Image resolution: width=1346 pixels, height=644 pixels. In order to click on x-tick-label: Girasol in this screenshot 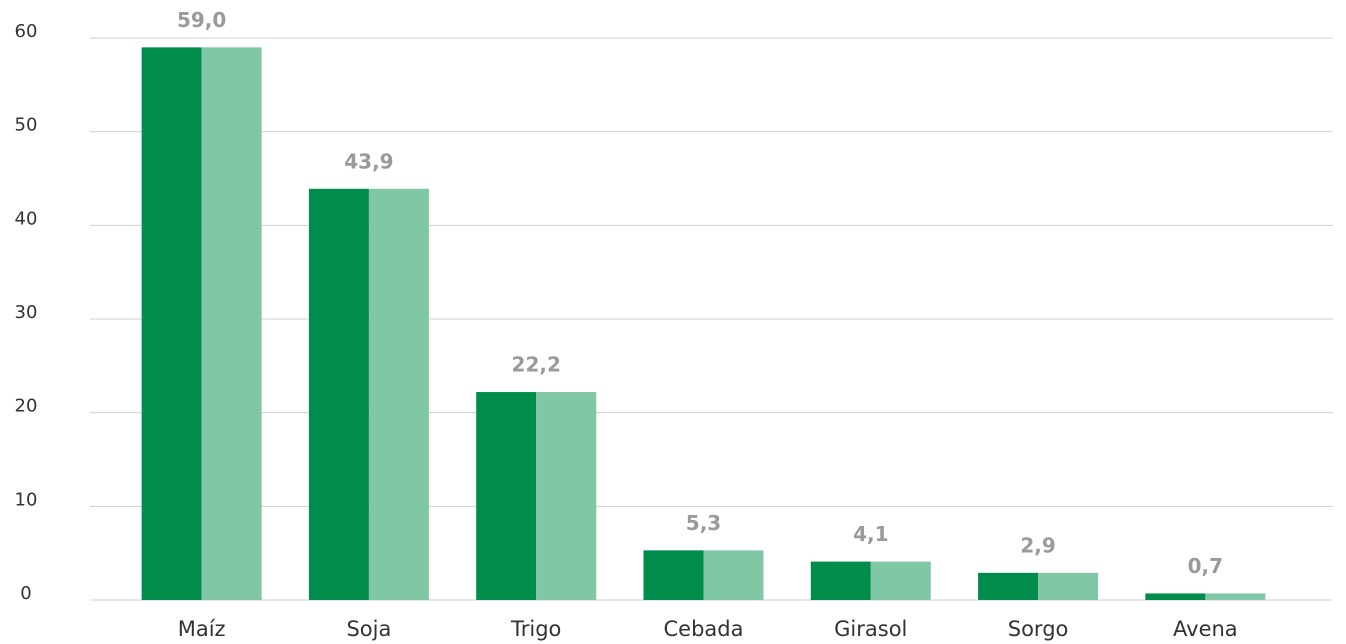, I will do `click(870, 629)`.